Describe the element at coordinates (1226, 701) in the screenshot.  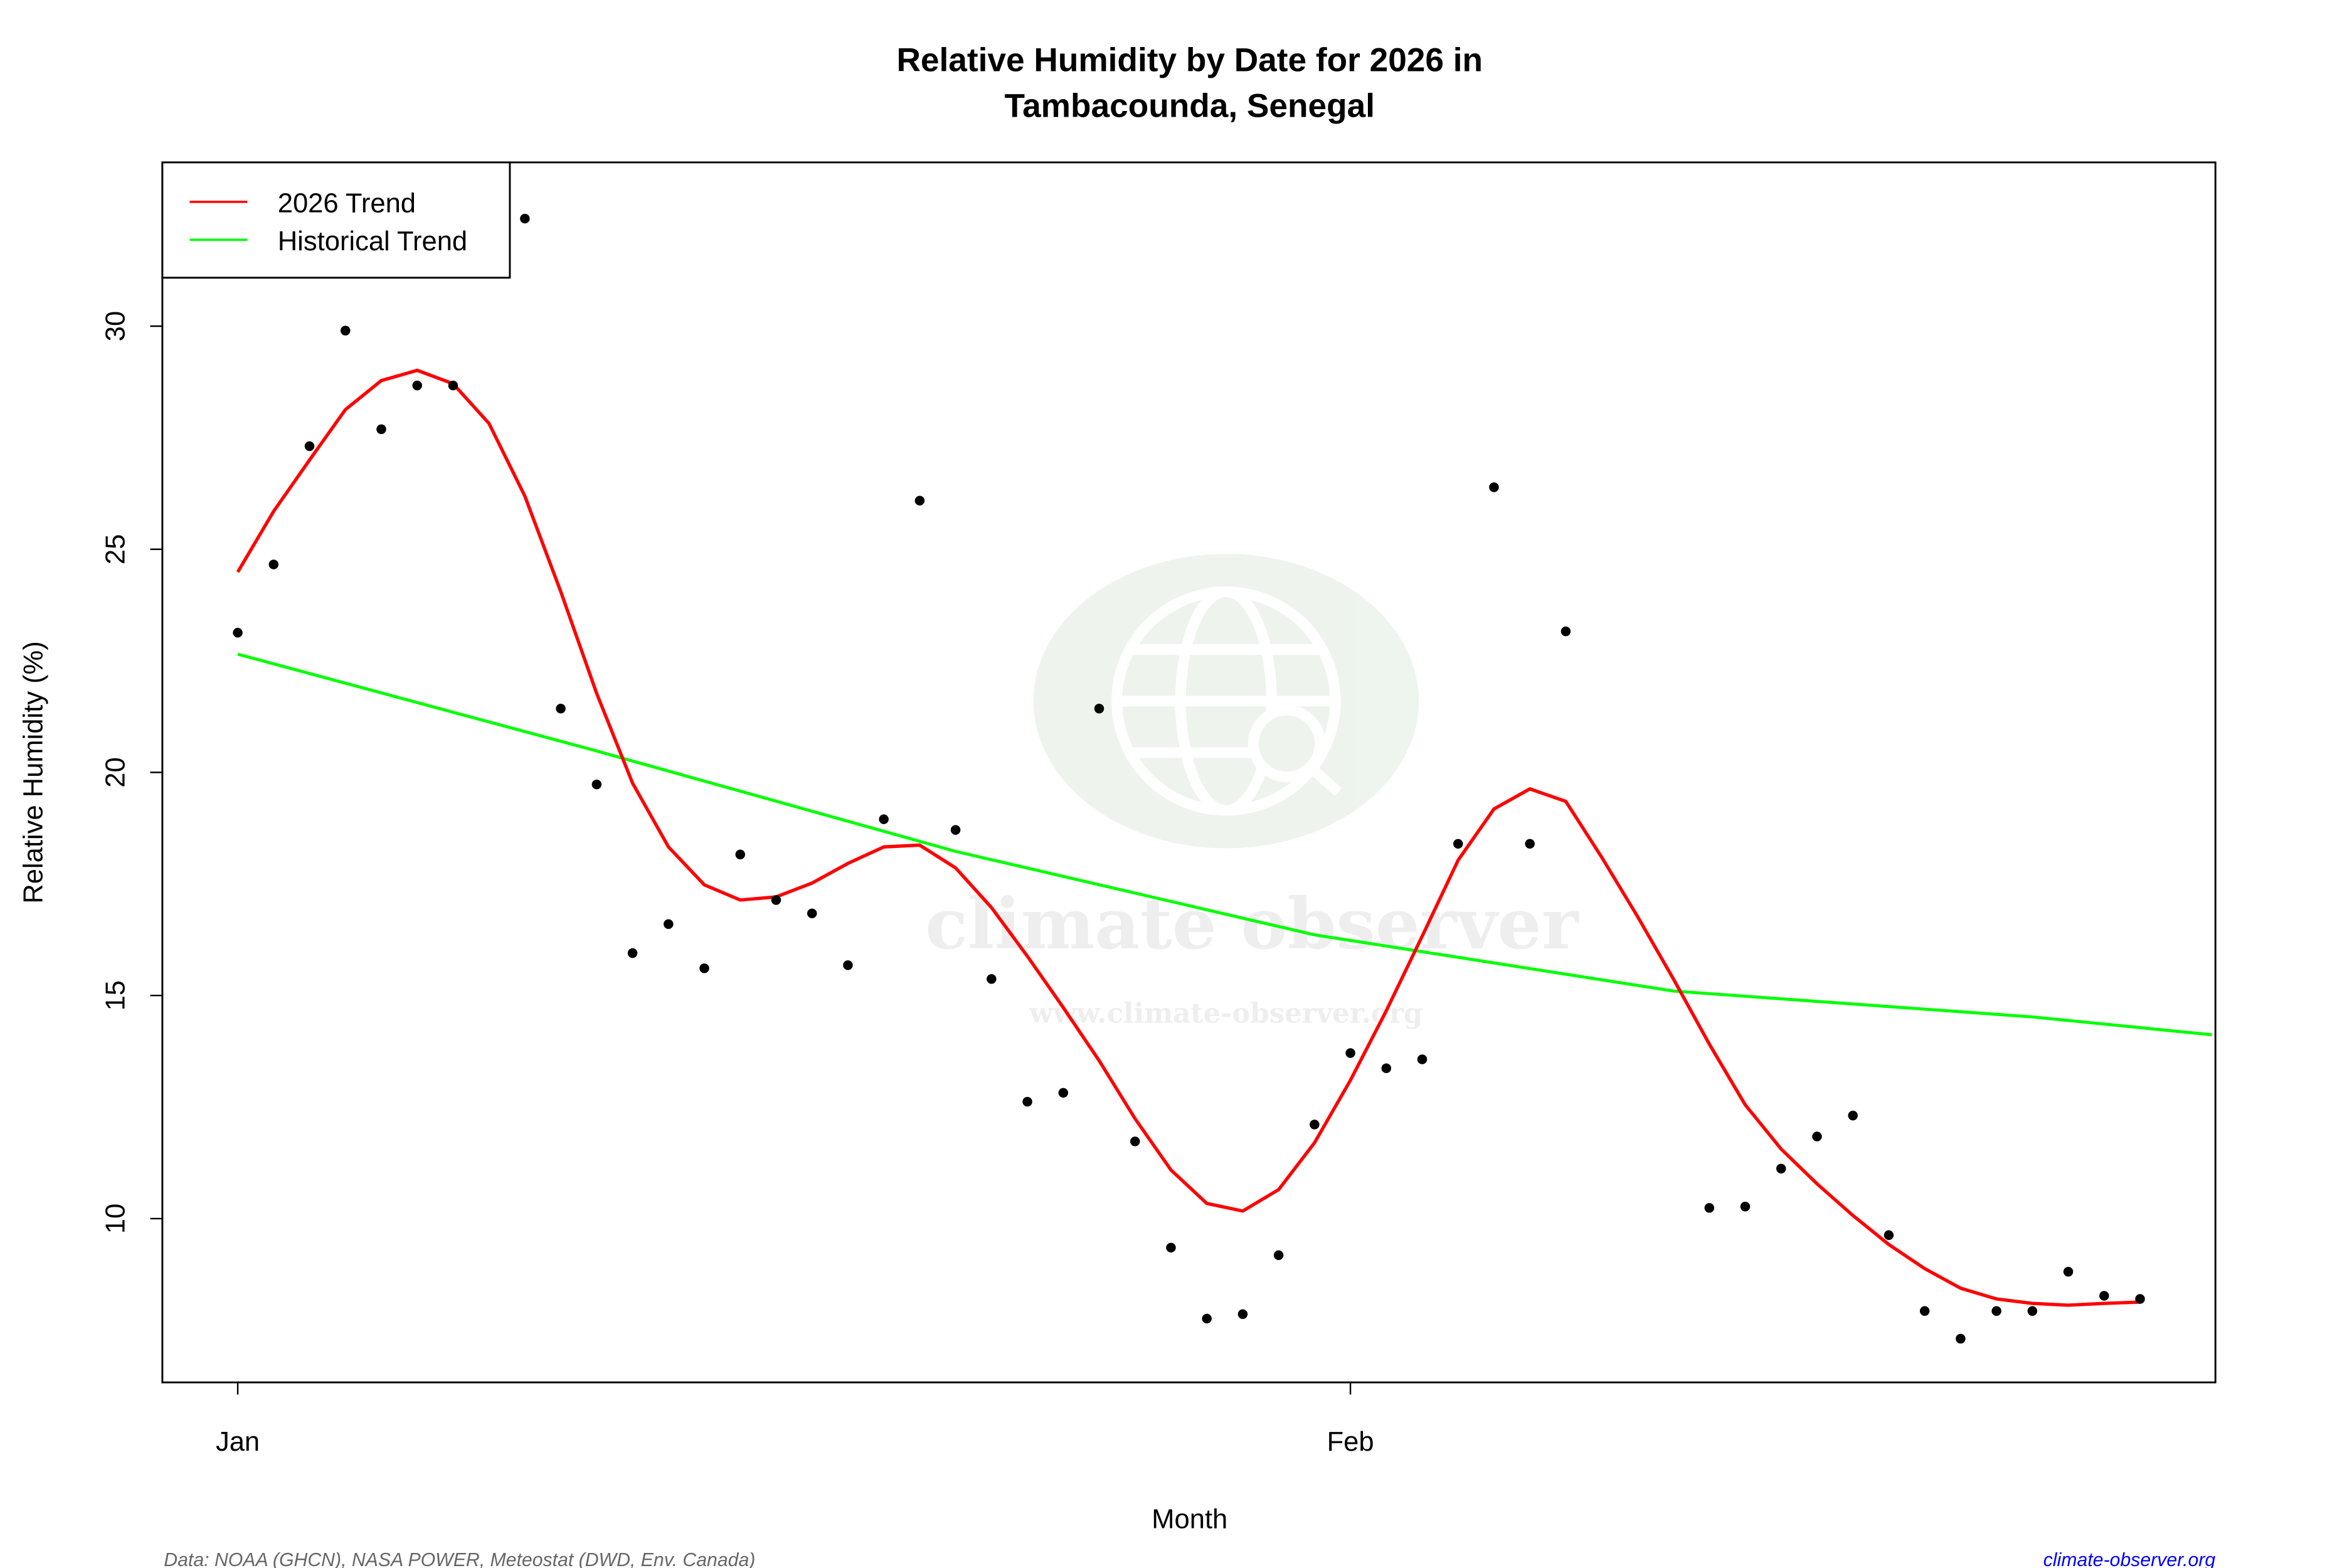
I see `globe-search-icon` at that location.